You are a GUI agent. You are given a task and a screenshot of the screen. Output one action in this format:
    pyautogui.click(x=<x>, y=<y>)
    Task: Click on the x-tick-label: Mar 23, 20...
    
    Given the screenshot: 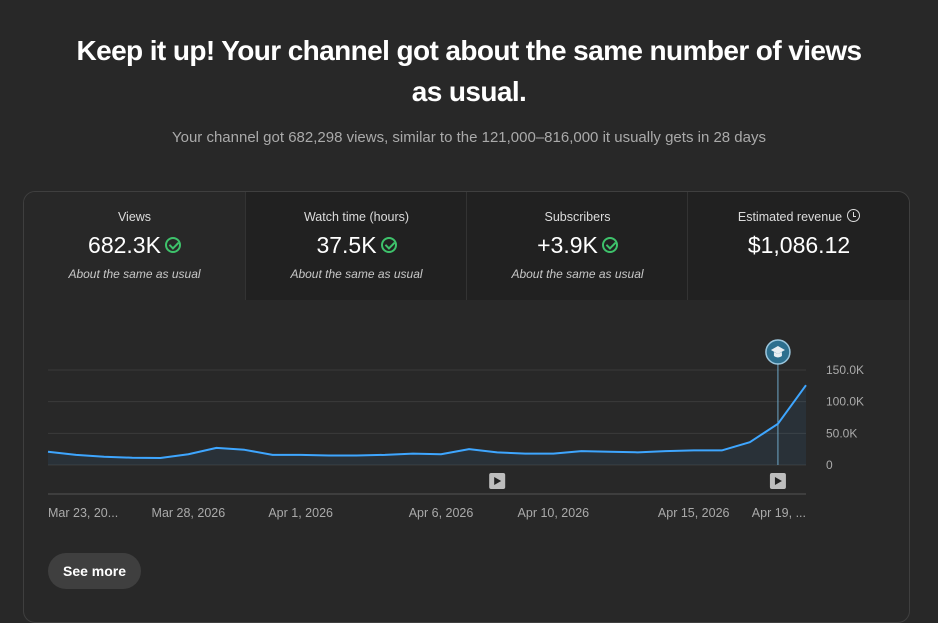 What is the action you would take?
    pyautogui.click(x=83, y=513)
    